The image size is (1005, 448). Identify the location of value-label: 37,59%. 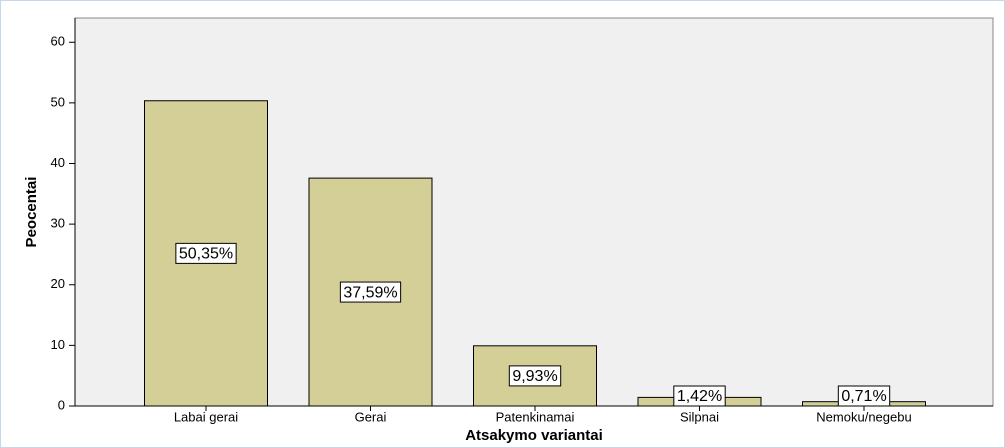
(370, 292).